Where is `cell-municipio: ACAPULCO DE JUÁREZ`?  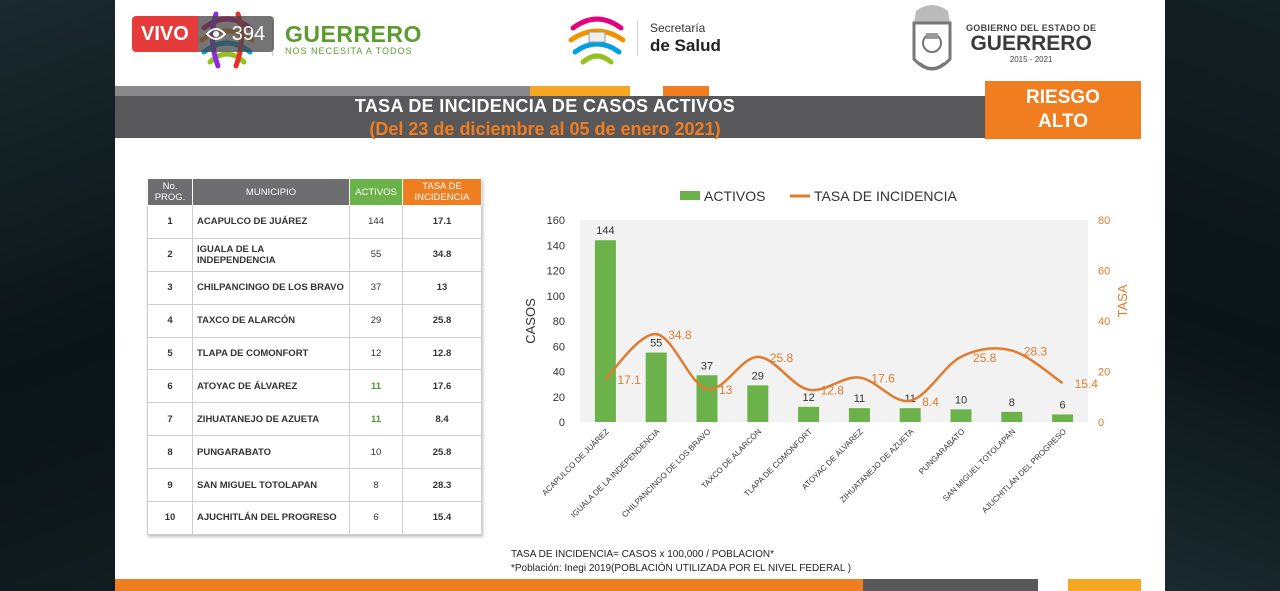
cell-municipio: ACAPULCO DE JUÁREZ is located at coordinates (271, 222).